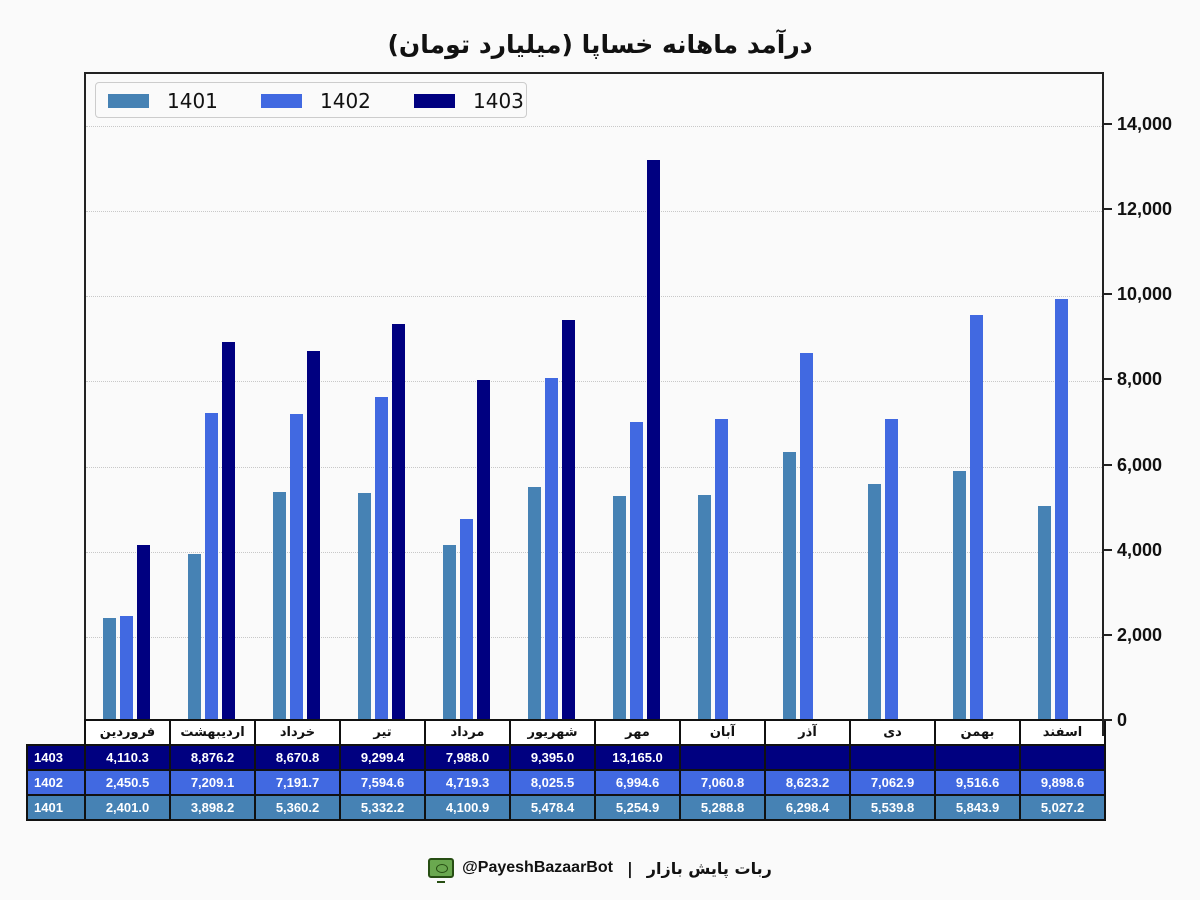  Describe the element at coordinates (1140, 634) in the screenshot. I see `y-tick-label: 2,000` at that location.